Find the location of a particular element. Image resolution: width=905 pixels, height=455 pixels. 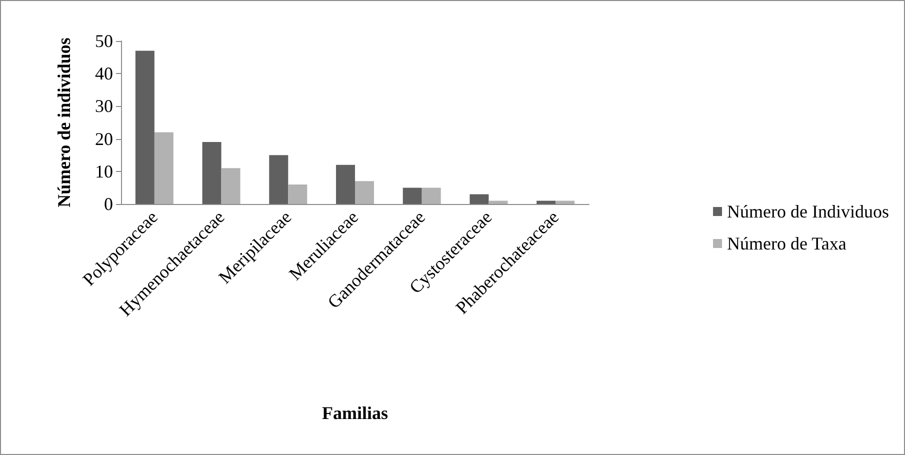

y-tick-label: 0 is located at coordinates (108, 204).